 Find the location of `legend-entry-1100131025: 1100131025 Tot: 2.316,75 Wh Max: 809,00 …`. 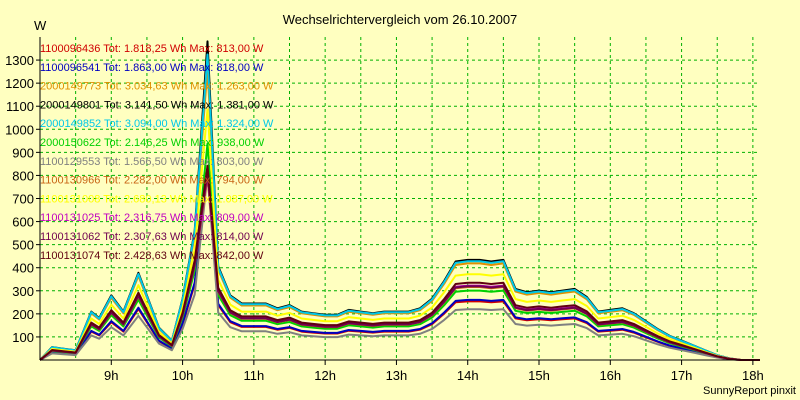

legend-entry-1100131025: 1100131025 Tot: 2.316,75 Wh Max: 809,00 … is located at coordinates (152, 218).